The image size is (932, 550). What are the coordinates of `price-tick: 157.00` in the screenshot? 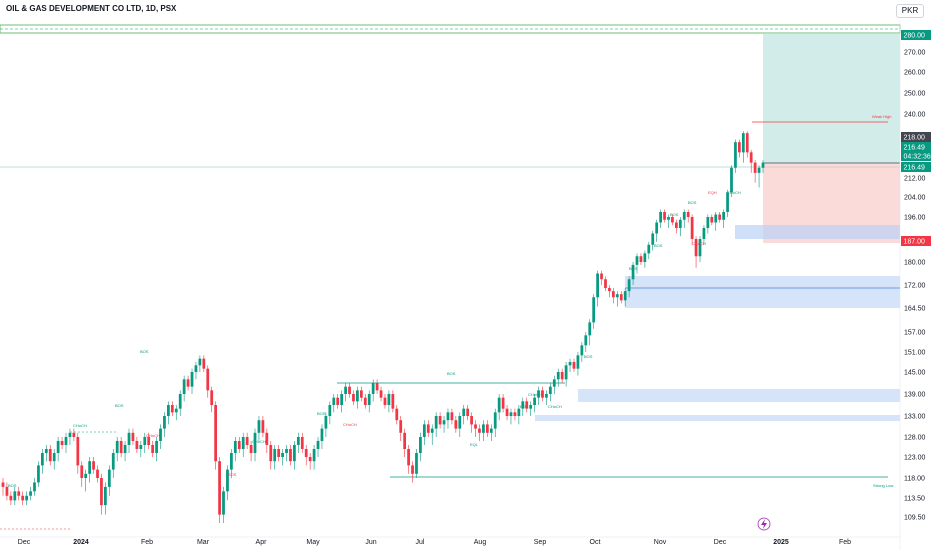 It's located at (915, 333).